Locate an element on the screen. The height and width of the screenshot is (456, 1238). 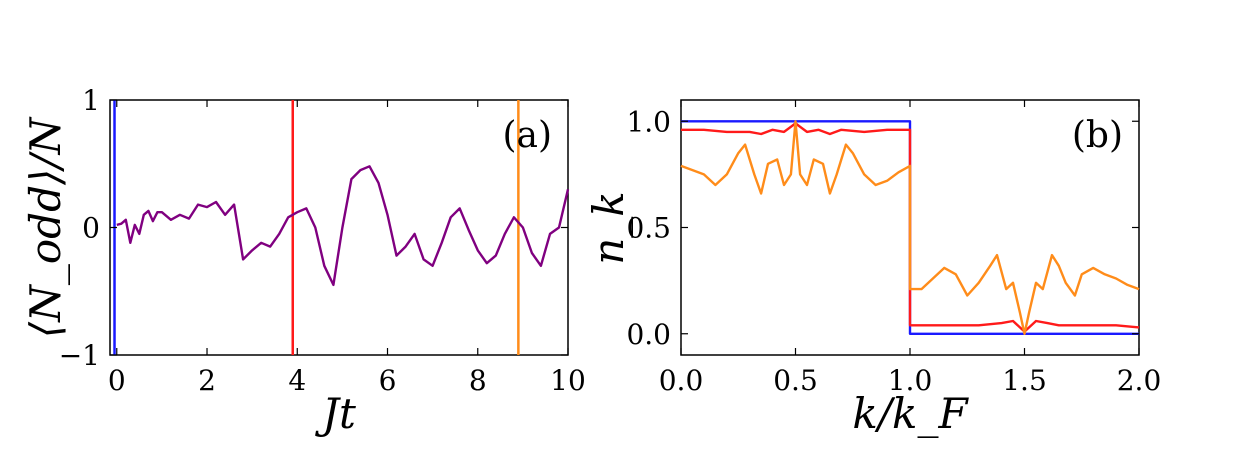
panel-a-label: (a) is located at coordinates (527, 135).